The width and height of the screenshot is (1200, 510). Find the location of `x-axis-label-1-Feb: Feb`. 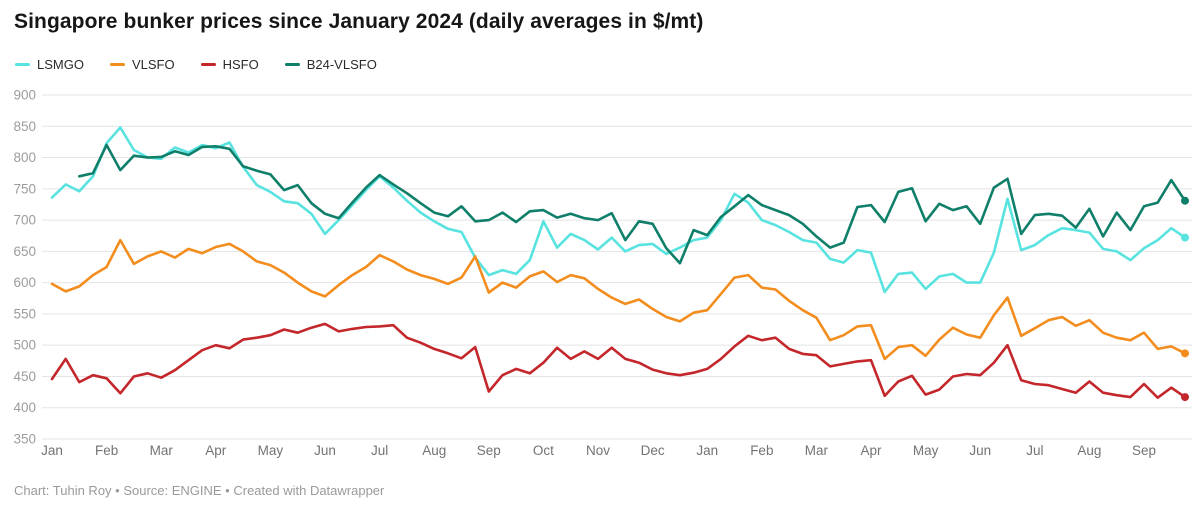

x-axis-label-1-Feb: Feb is located at coordinates (106, 450).